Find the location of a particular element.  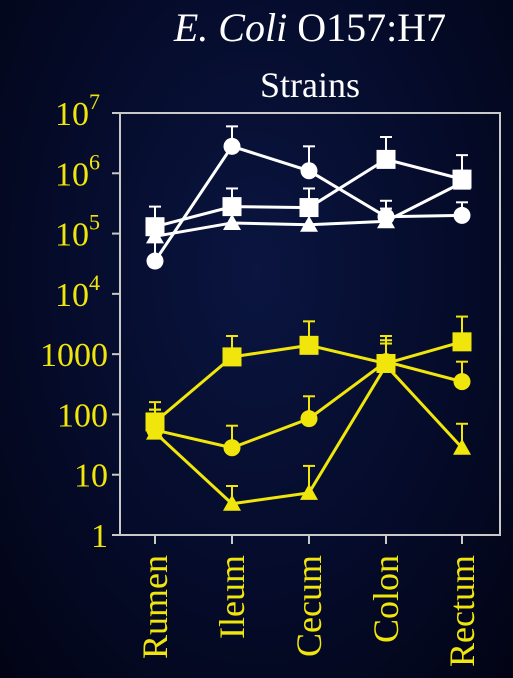

x-axis: Rumen Ileum Cecum Colon Rectum is located at coordinates (308, 601).